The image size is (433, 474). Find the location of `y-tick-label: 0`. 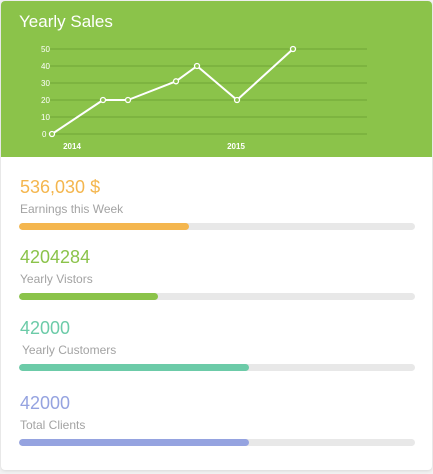

y-tick-label: 0 is located at coordinates (44, 134).